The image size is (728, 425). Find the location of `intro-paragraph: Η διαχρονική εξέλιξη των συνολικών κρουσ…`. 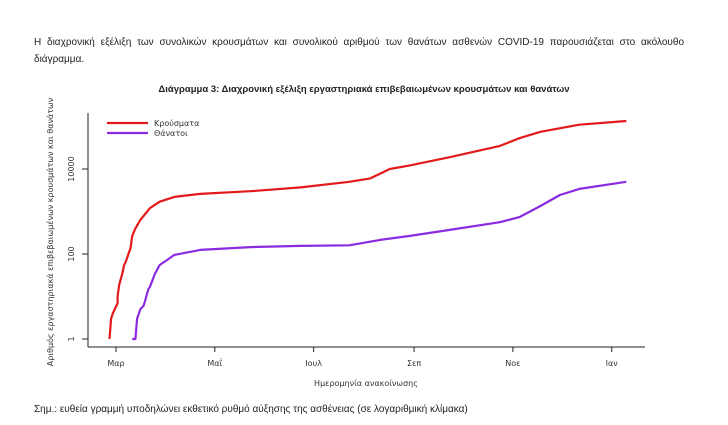

intro-paragraph: Η διαχρονική εξέλιξη των συνολικών κρουσ… is located at coordinates (359, 51).